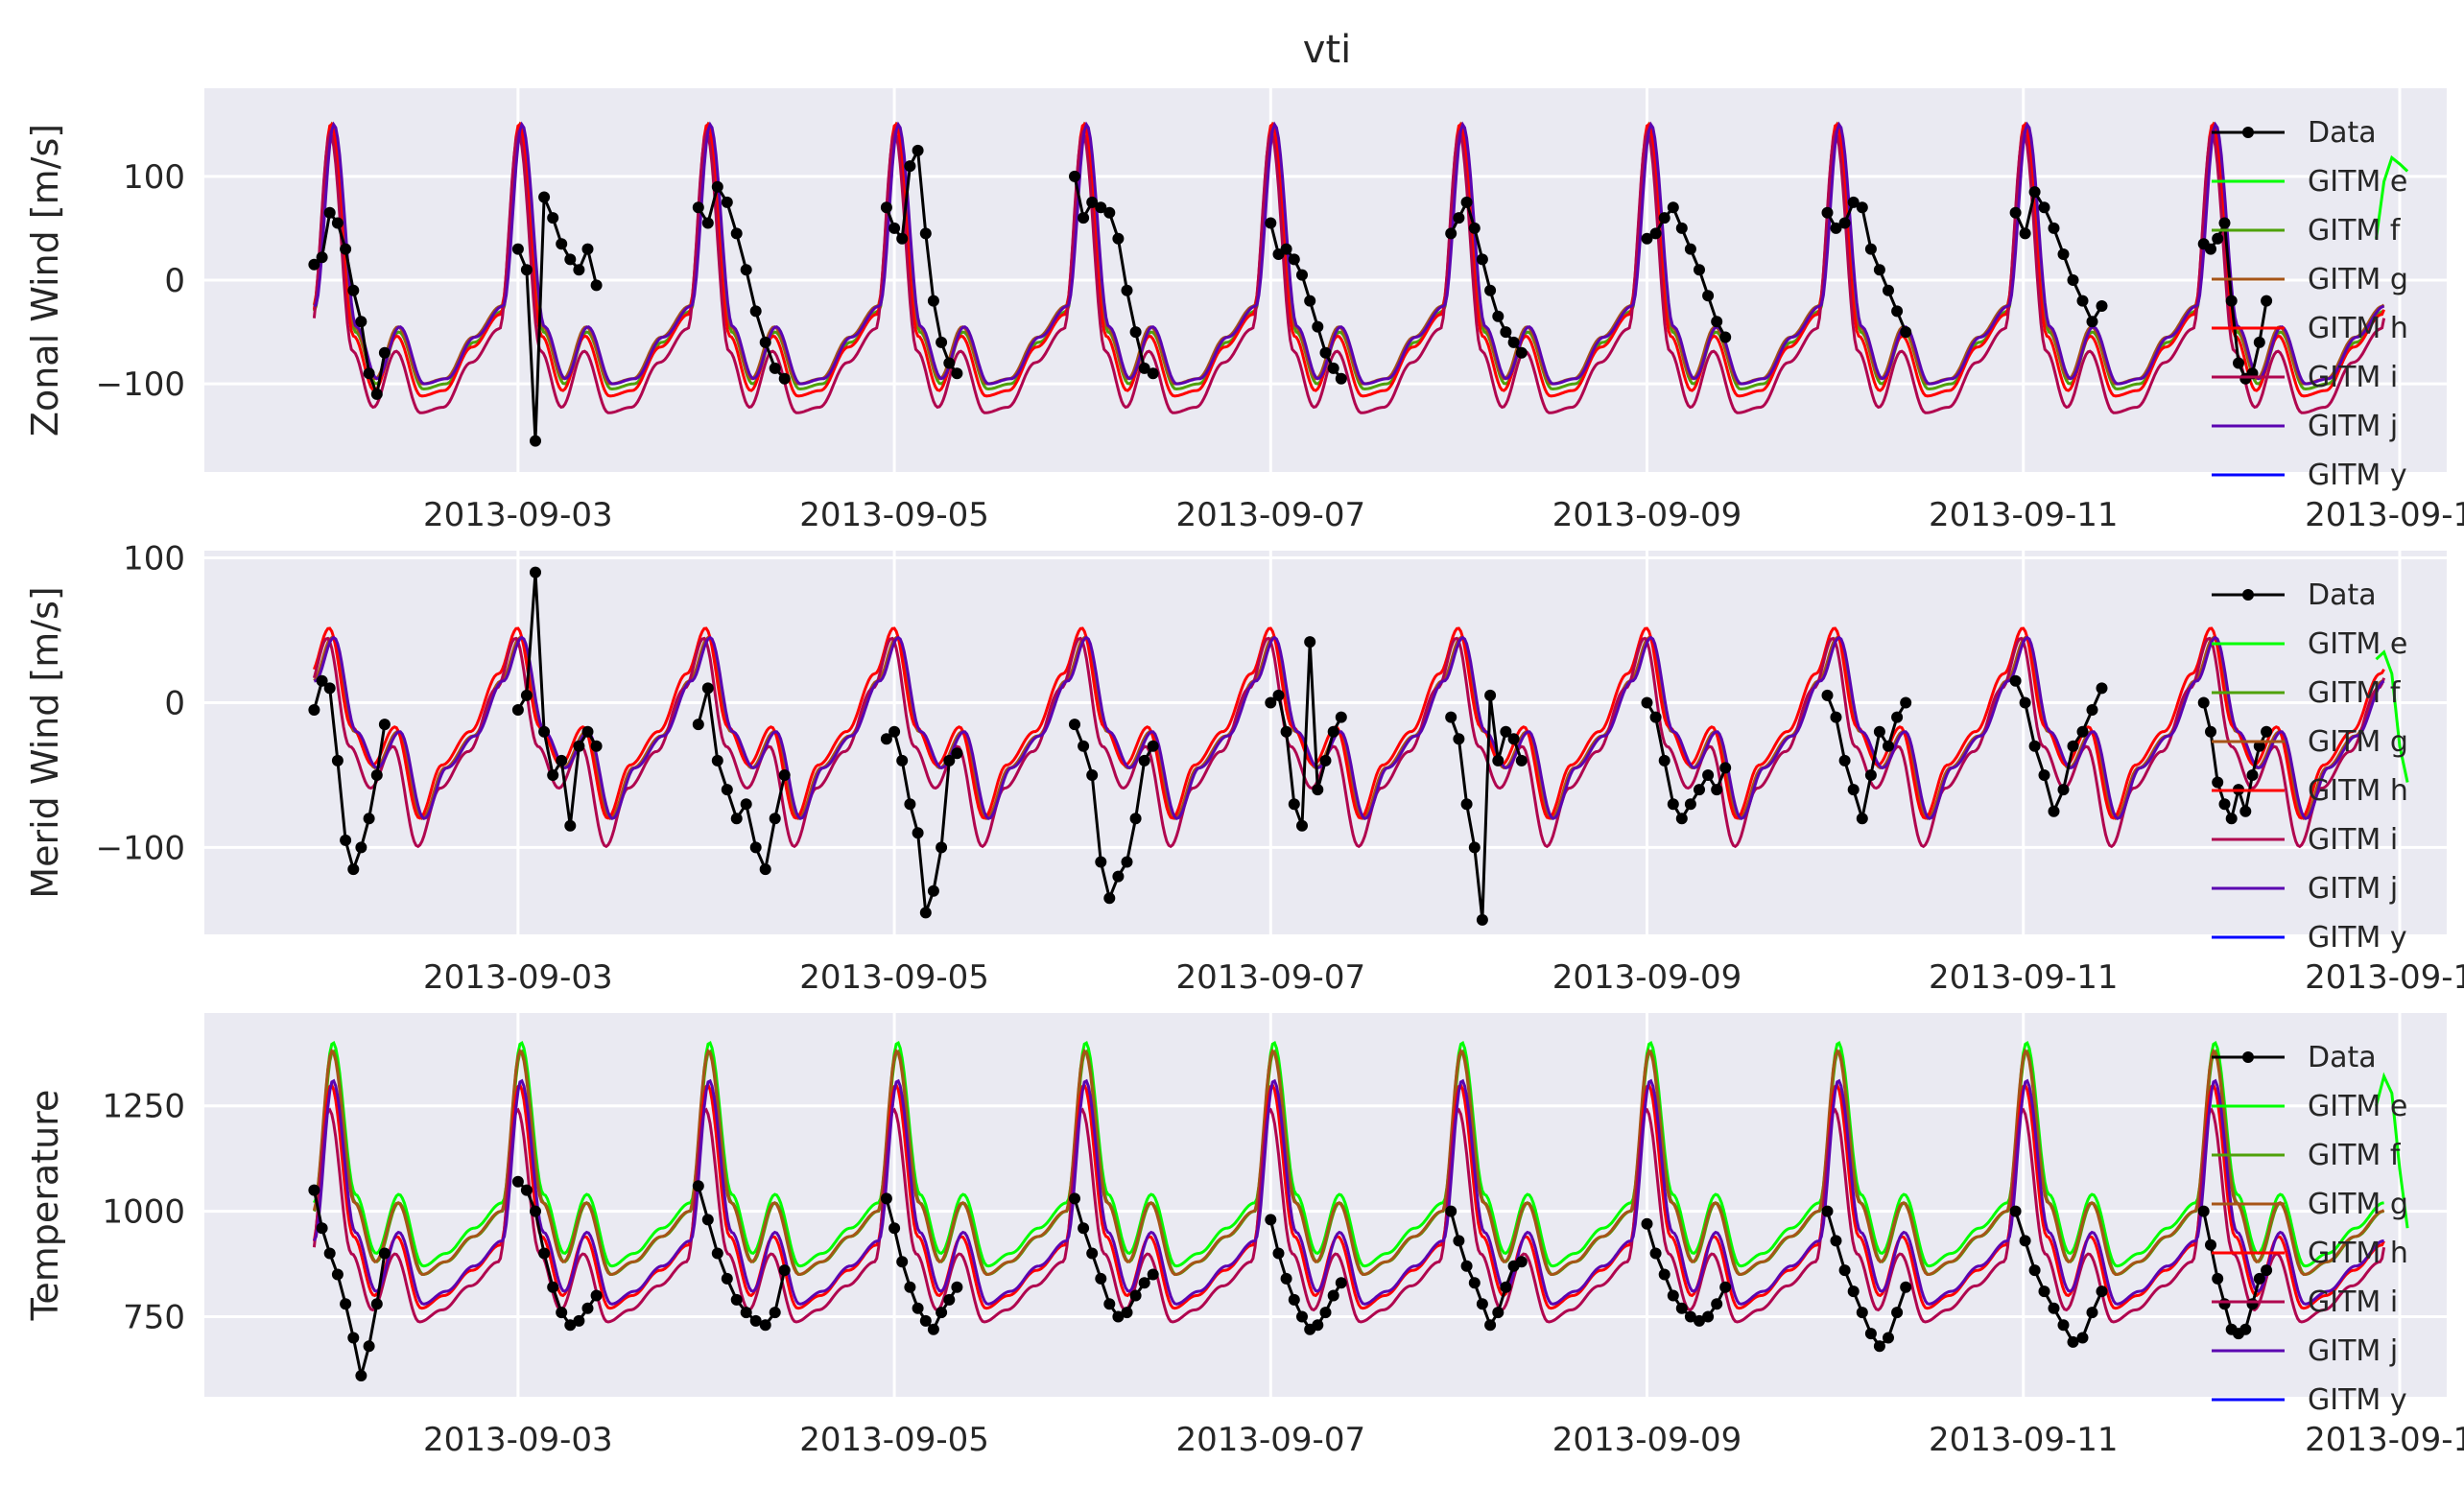 Image resolution: width=2464 pixels, height=1486 pixels. What do you see at coordinates (2248, 132) in the screenshot?
I see `legend-marker` at bounding box center [2248, 132].